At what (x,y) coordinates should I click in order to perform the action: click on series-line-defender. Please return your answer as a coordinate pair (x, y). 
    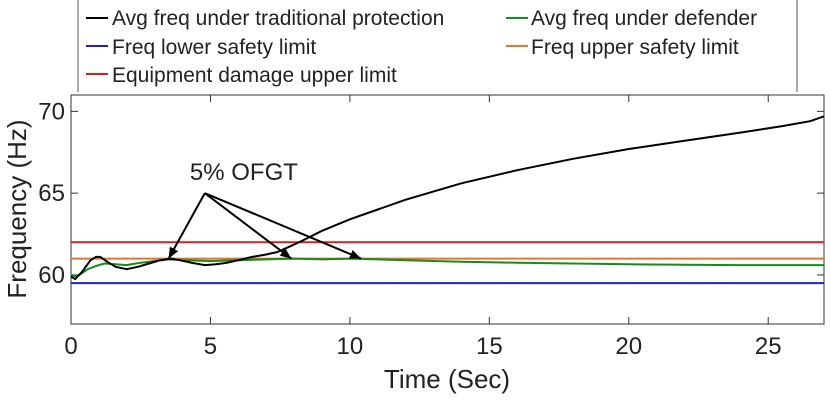
    Looking at the image, I should click on (447, 267).